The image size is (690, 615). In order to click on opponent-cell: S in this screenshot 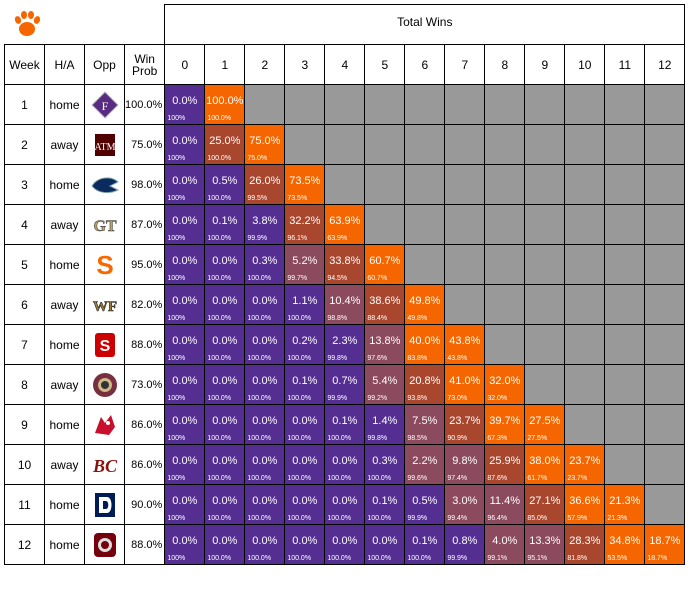, I will do `click(104, 264)`.